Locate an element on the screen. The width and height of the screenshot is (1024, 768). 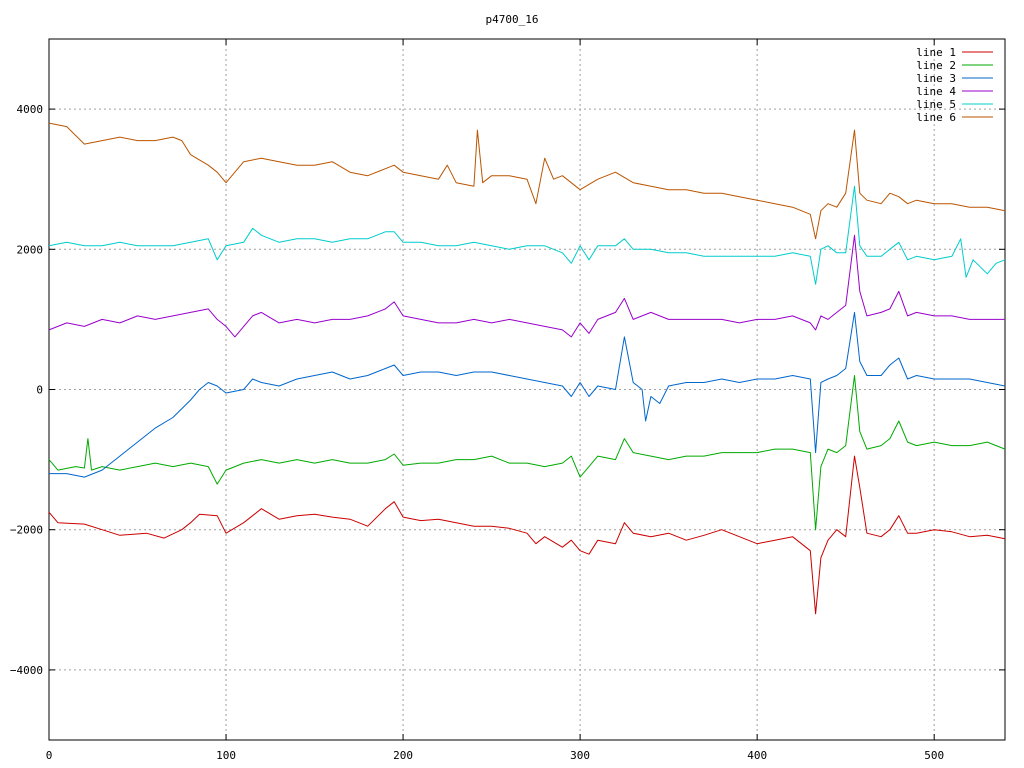
y-tick-label: −2000 is located at coordinates (26, 530).